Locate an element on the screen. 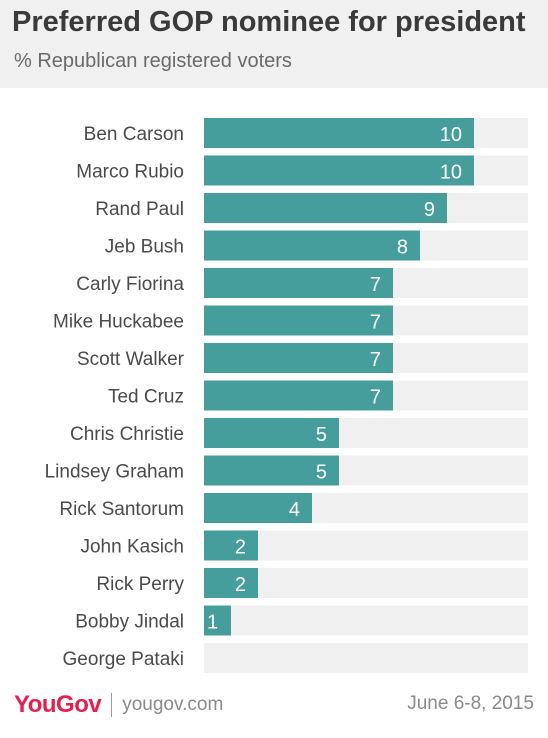 This screenshot has height=738, width=548. brand-divider is located at coordinates (112, 705).